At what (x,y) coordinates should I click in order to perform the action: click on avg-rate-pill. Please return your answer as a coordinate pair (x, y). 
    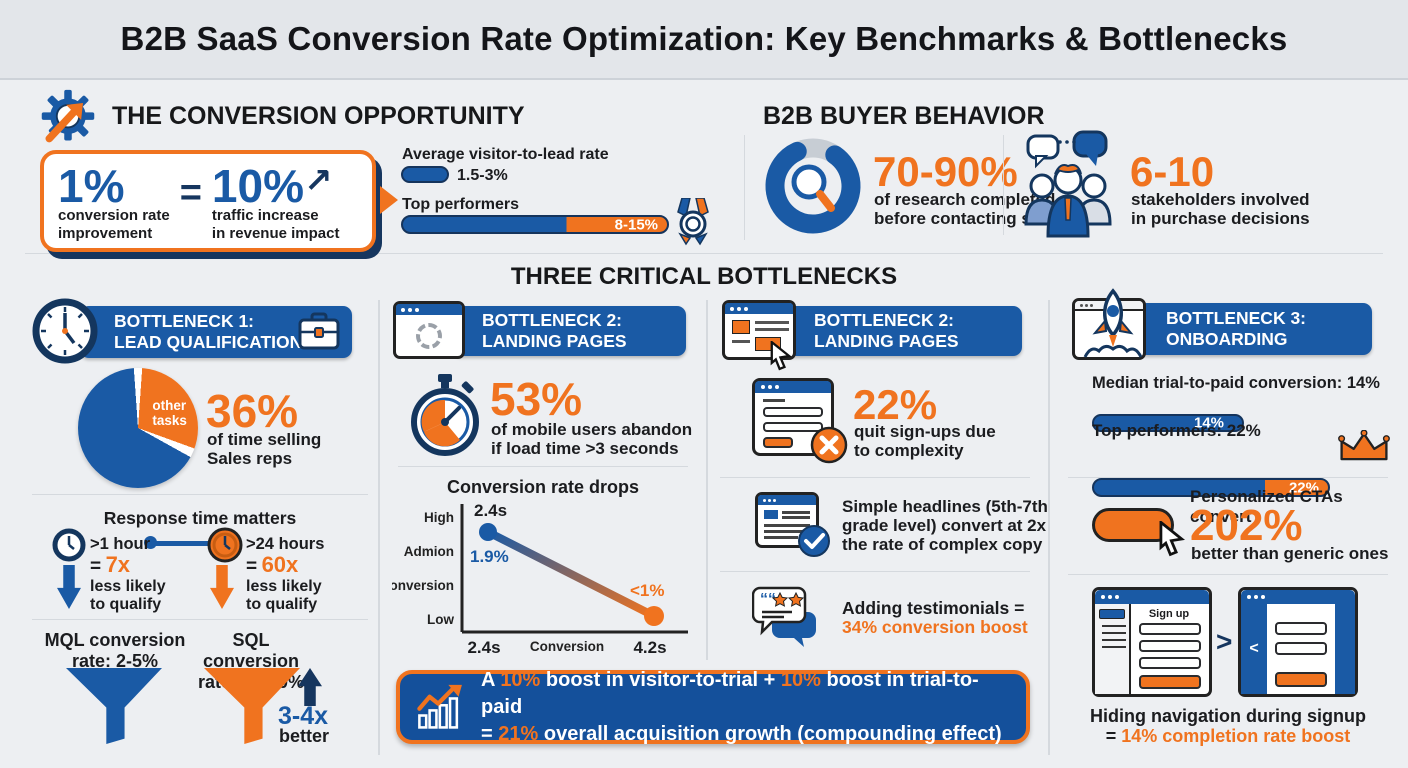
    Looking at the image, I should click on (425, 174).